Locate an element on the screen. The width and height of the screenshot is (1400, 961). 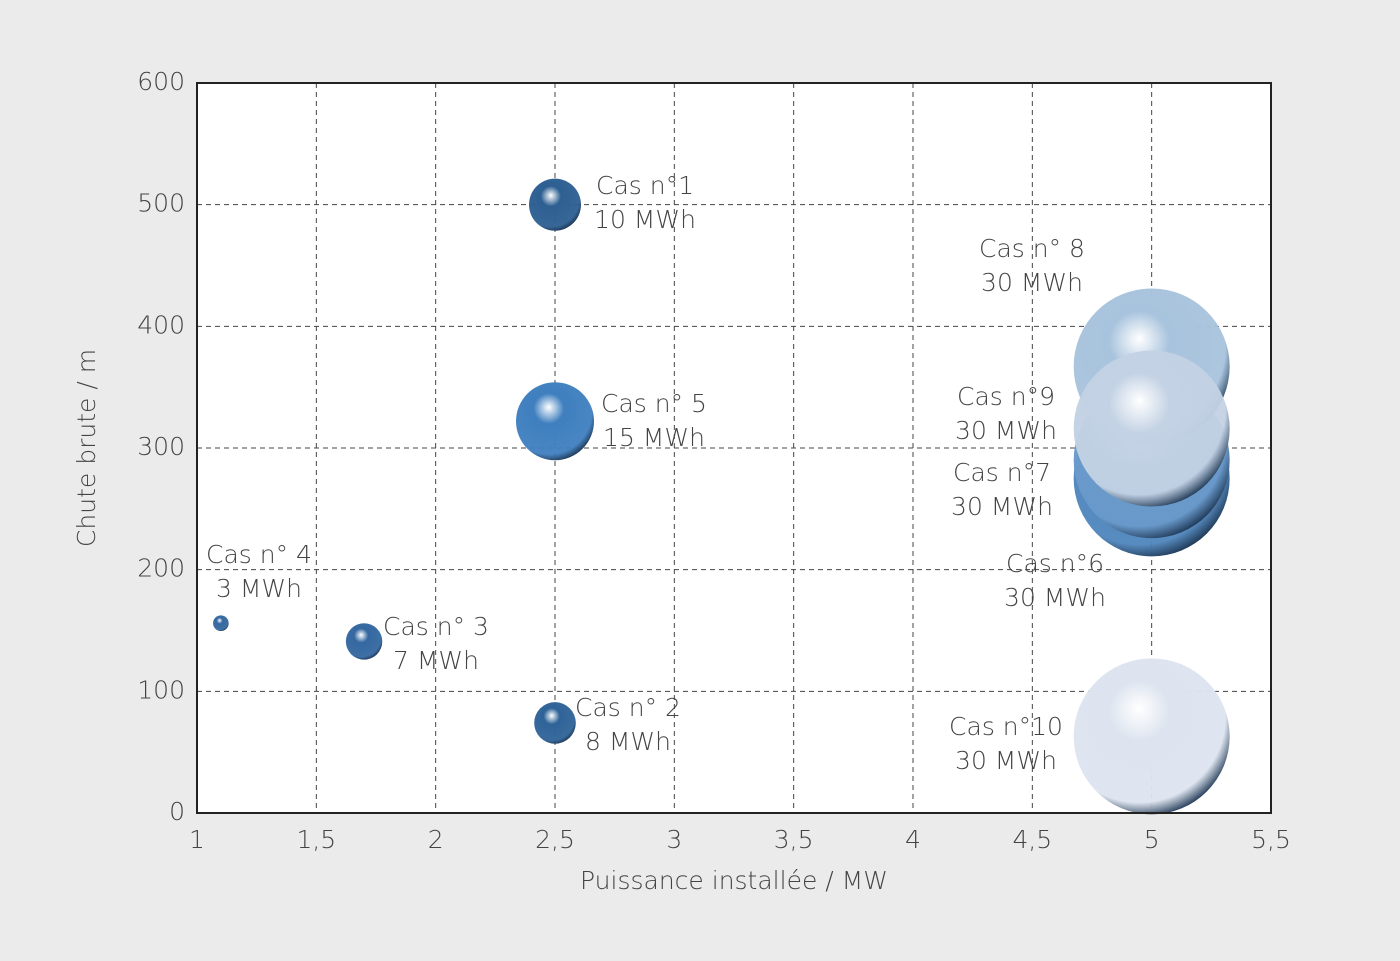
x-tick-label: 2,5 is located at coordinates (555, 839).